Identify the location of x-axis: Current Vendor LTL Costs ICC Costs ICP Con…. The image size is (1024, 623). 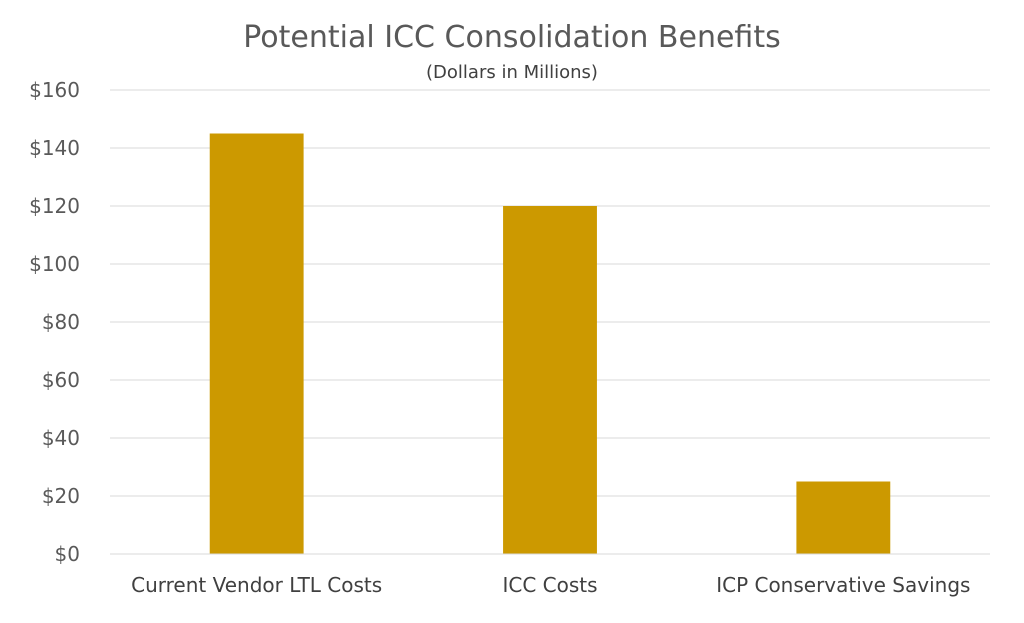
(550, 575).